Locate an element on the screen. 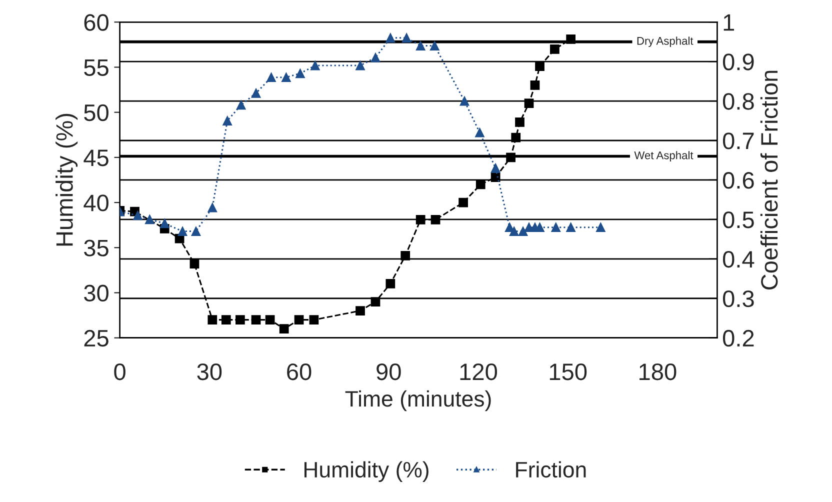 Image resolution: width=832 pixels, height=502 pixels. y2-tick-label: 0.9 is located at coordinates (738, 62).